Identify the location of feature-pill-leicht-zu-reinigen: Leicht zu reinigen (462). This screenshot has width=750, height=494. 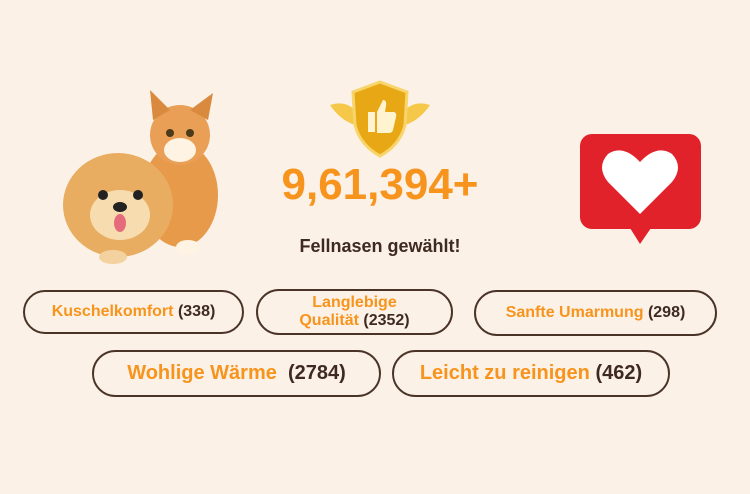
(531, 373).